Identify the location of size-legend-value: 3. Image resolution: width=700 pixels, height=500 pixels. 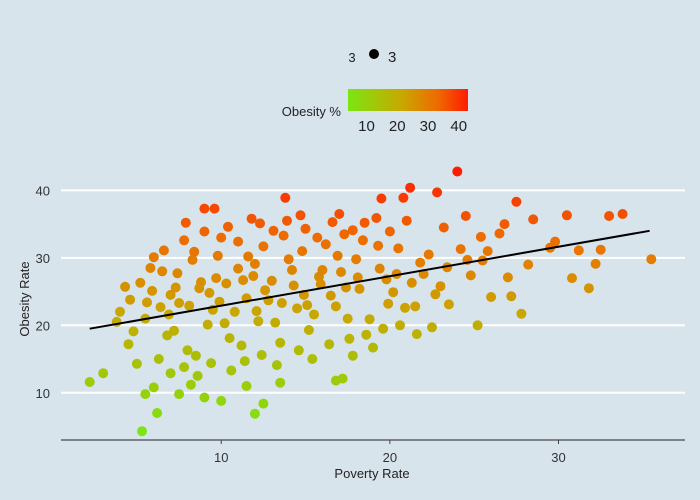
(392, 57).